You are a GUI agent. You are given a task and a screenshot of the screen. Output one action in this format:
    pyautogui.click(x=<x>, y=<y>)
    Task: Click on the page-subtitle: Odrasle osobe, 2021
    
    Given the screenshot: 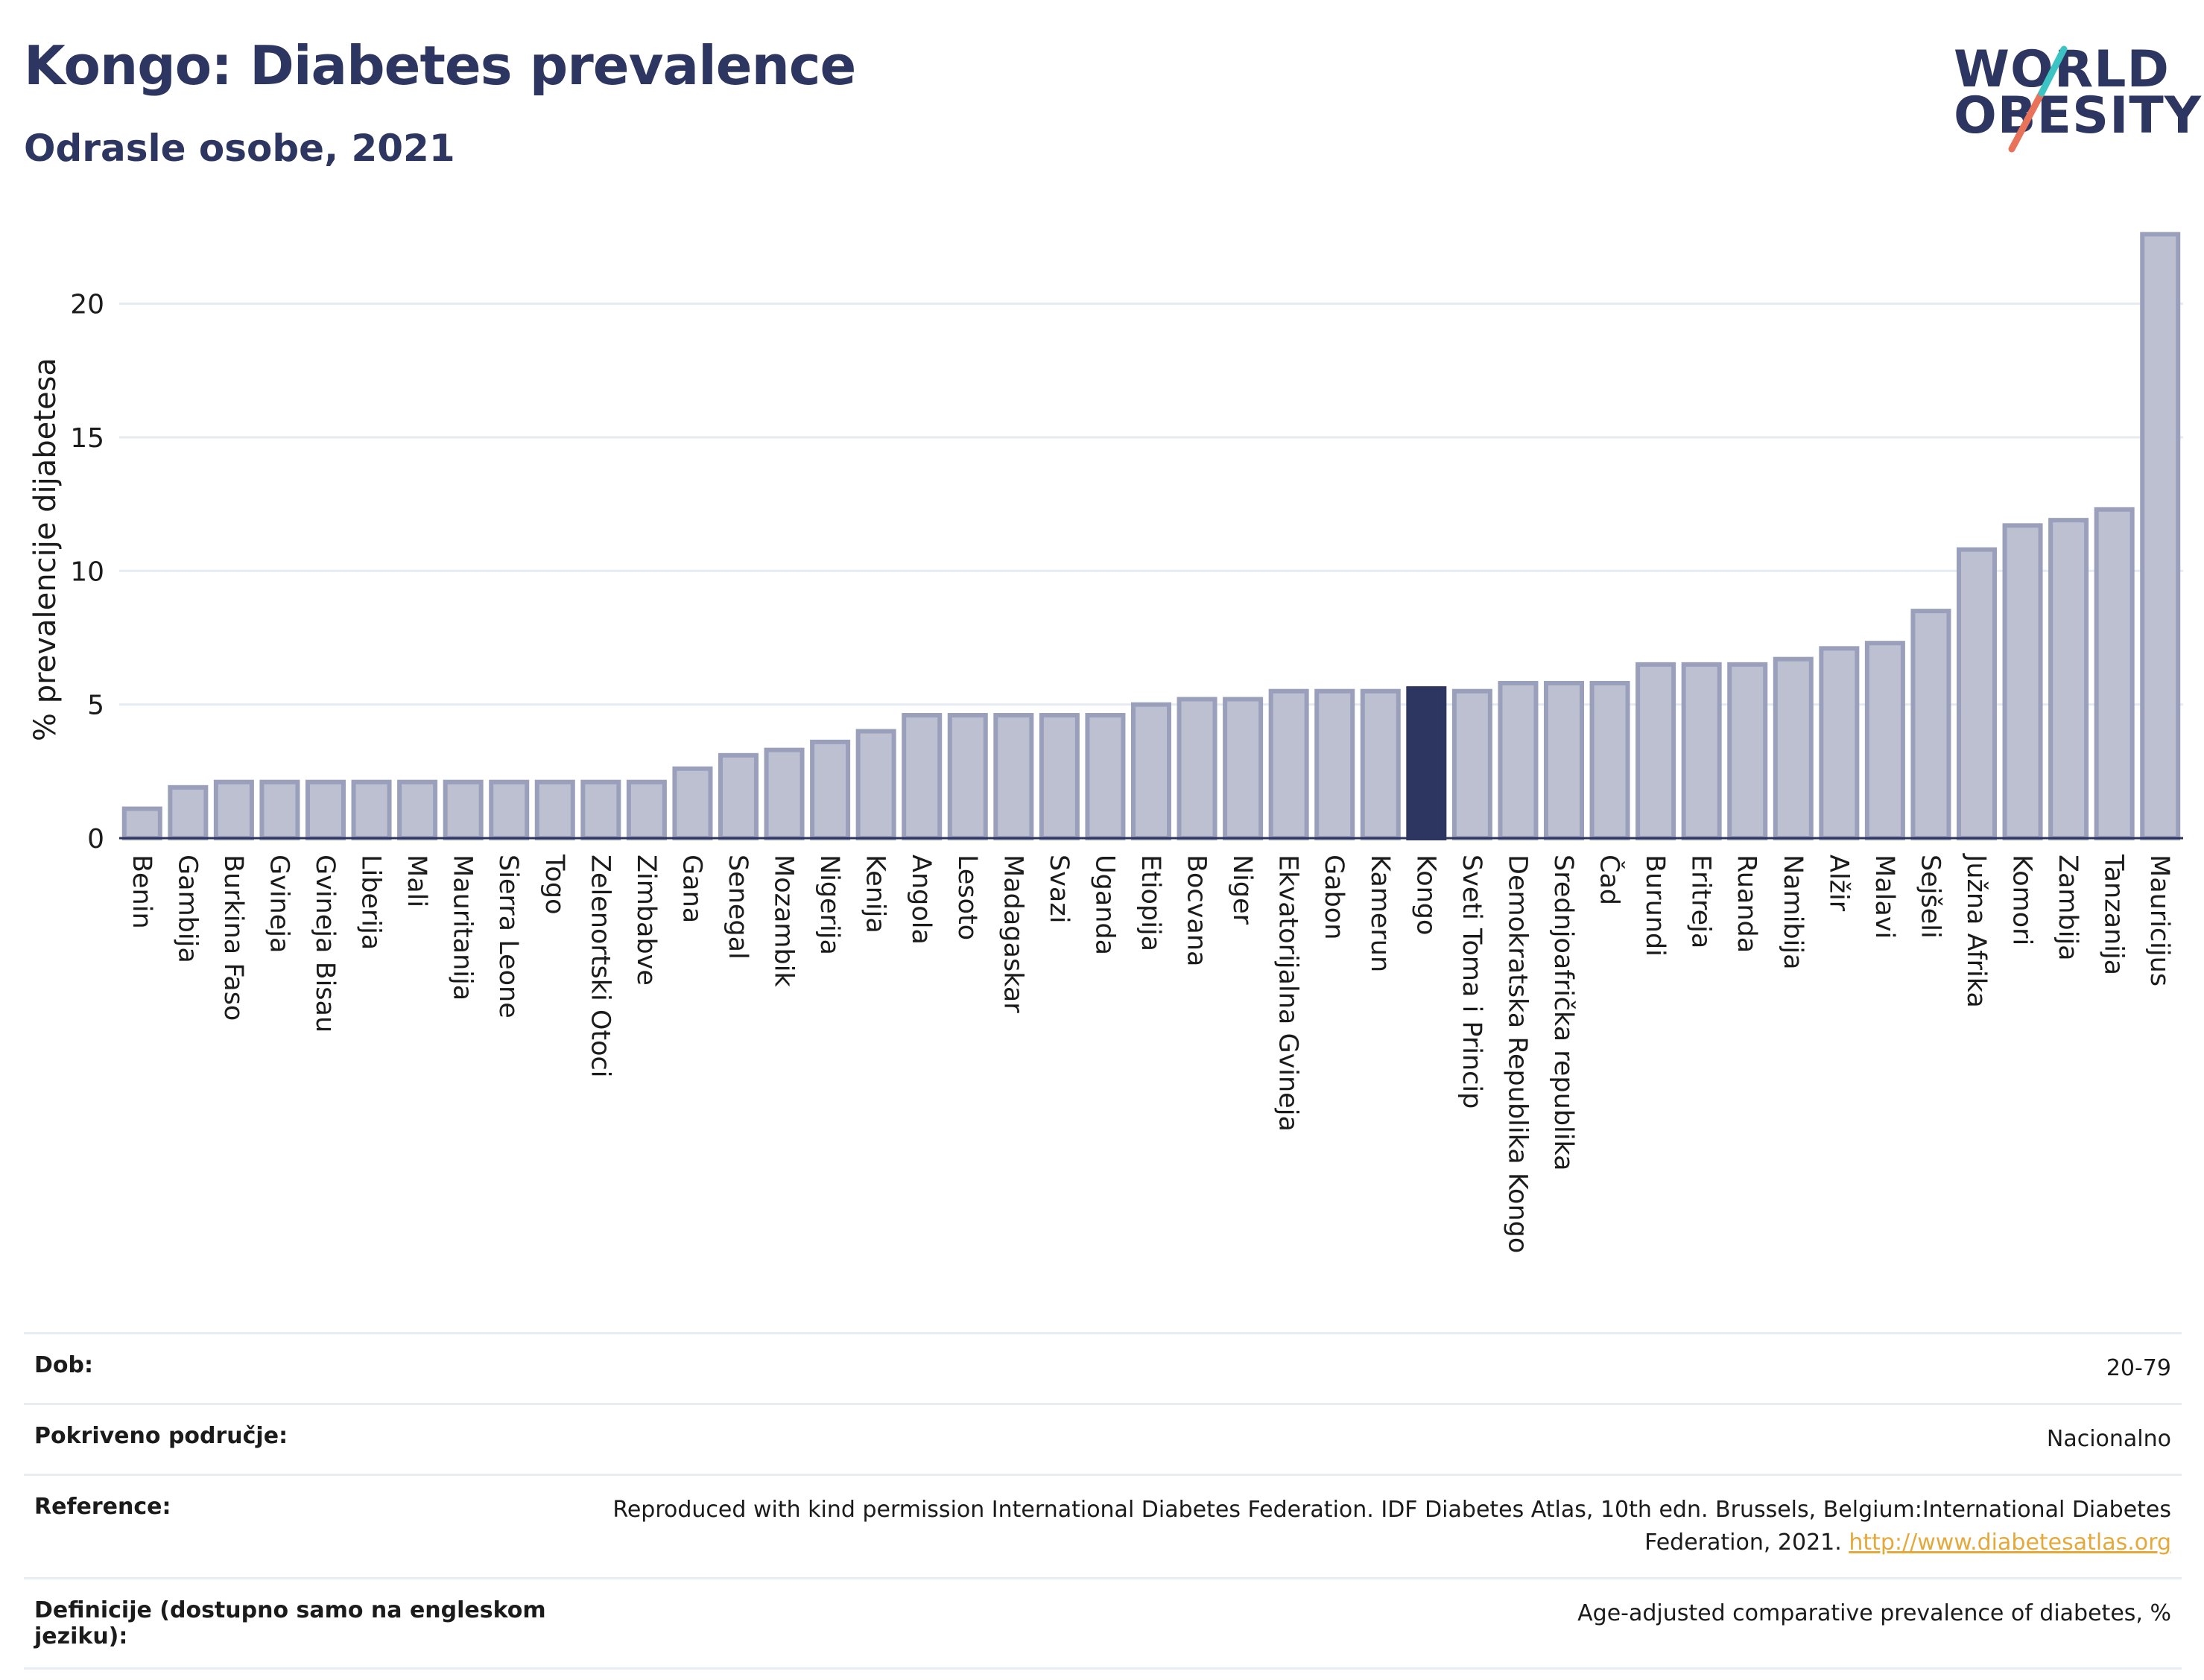 What is the action you would take?
    pyautogui.click(x=239, y=148)
    